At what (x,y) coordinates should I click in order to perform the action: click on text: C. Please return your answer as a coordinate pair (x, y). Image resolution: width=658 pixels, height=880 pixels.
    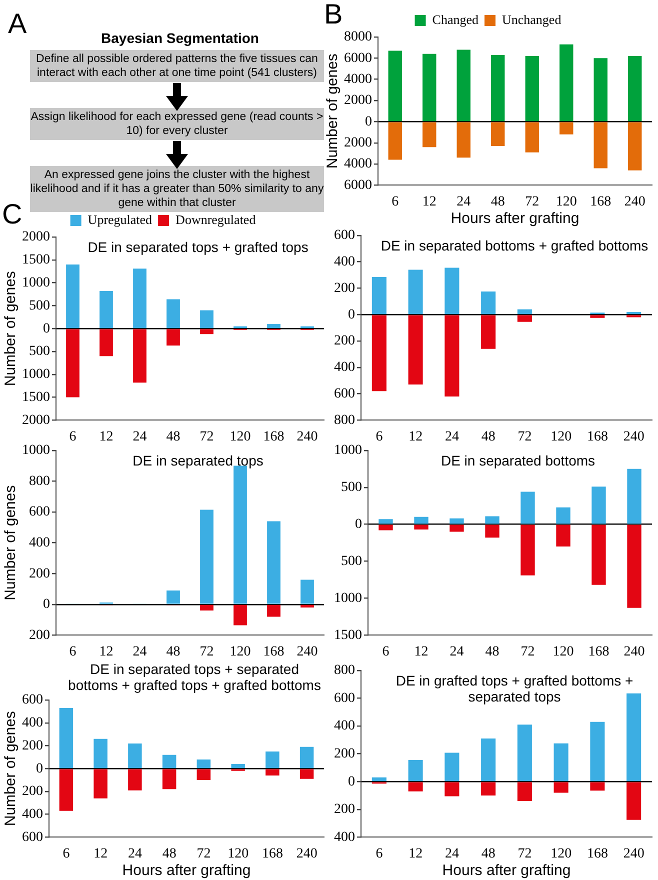
    Looking at the image, I should click on (12, 214).